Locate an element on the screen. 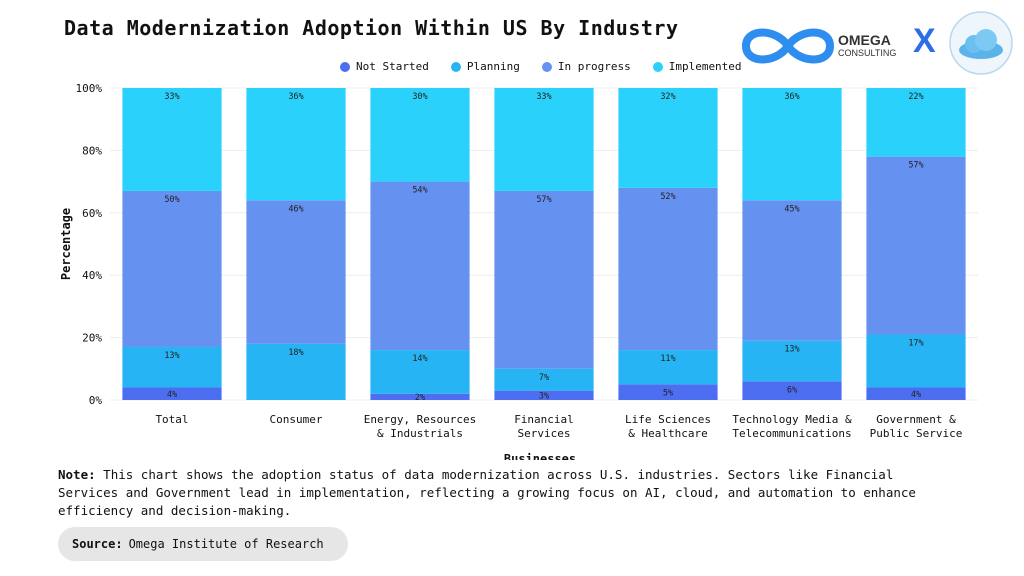 This screenshot has height=576, width=1024. data-label: 46% is located at coordinates (295, 209).